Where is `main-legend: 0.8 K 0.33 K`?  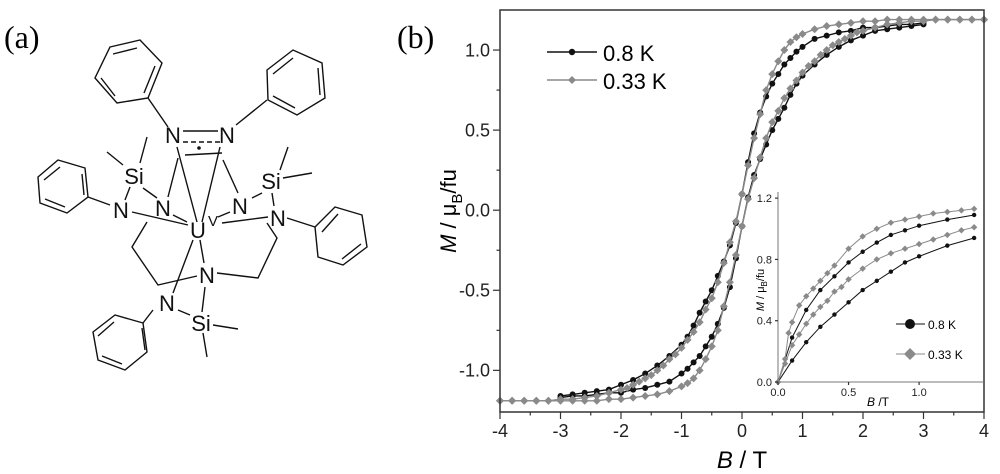 main-legend: 0.8 K 0.33 K is located at coordinates (607, 67).